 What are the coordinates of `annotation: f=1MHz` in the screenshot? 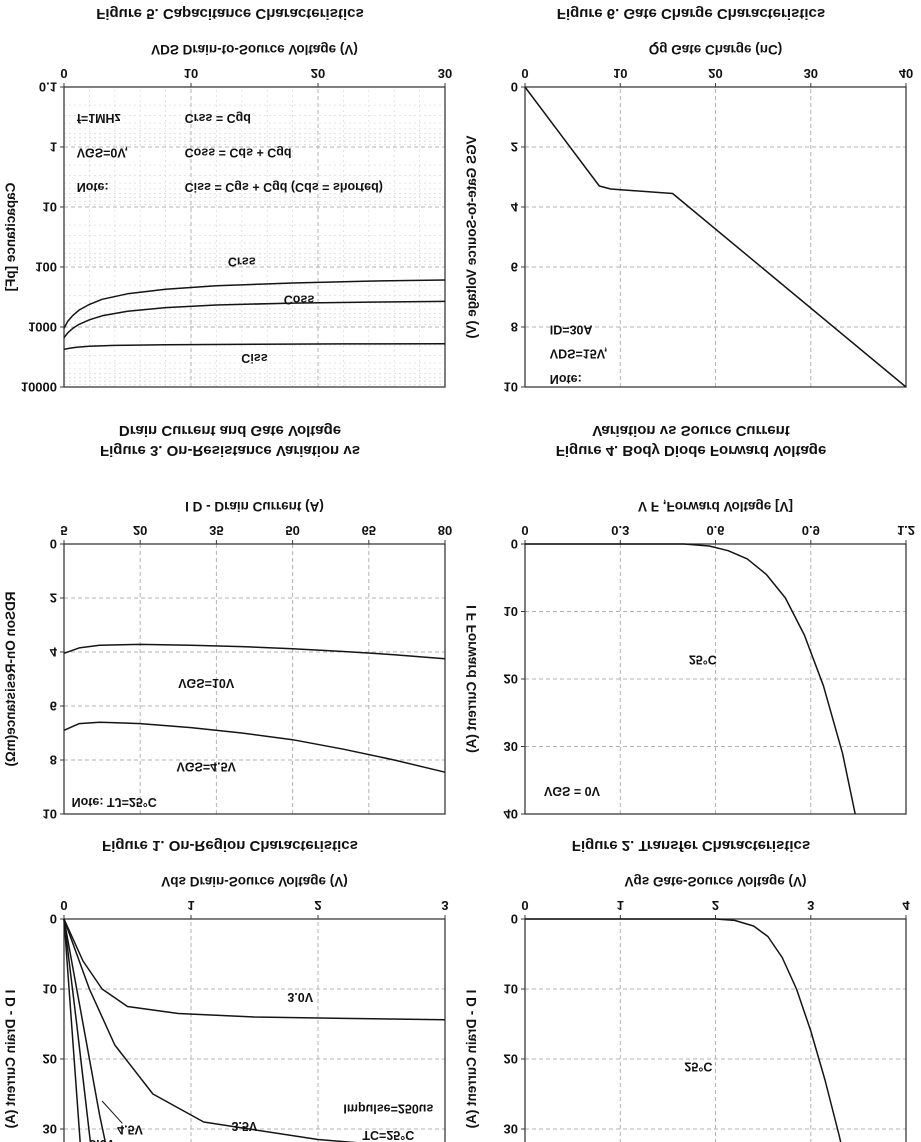 It's located at (99, 118).